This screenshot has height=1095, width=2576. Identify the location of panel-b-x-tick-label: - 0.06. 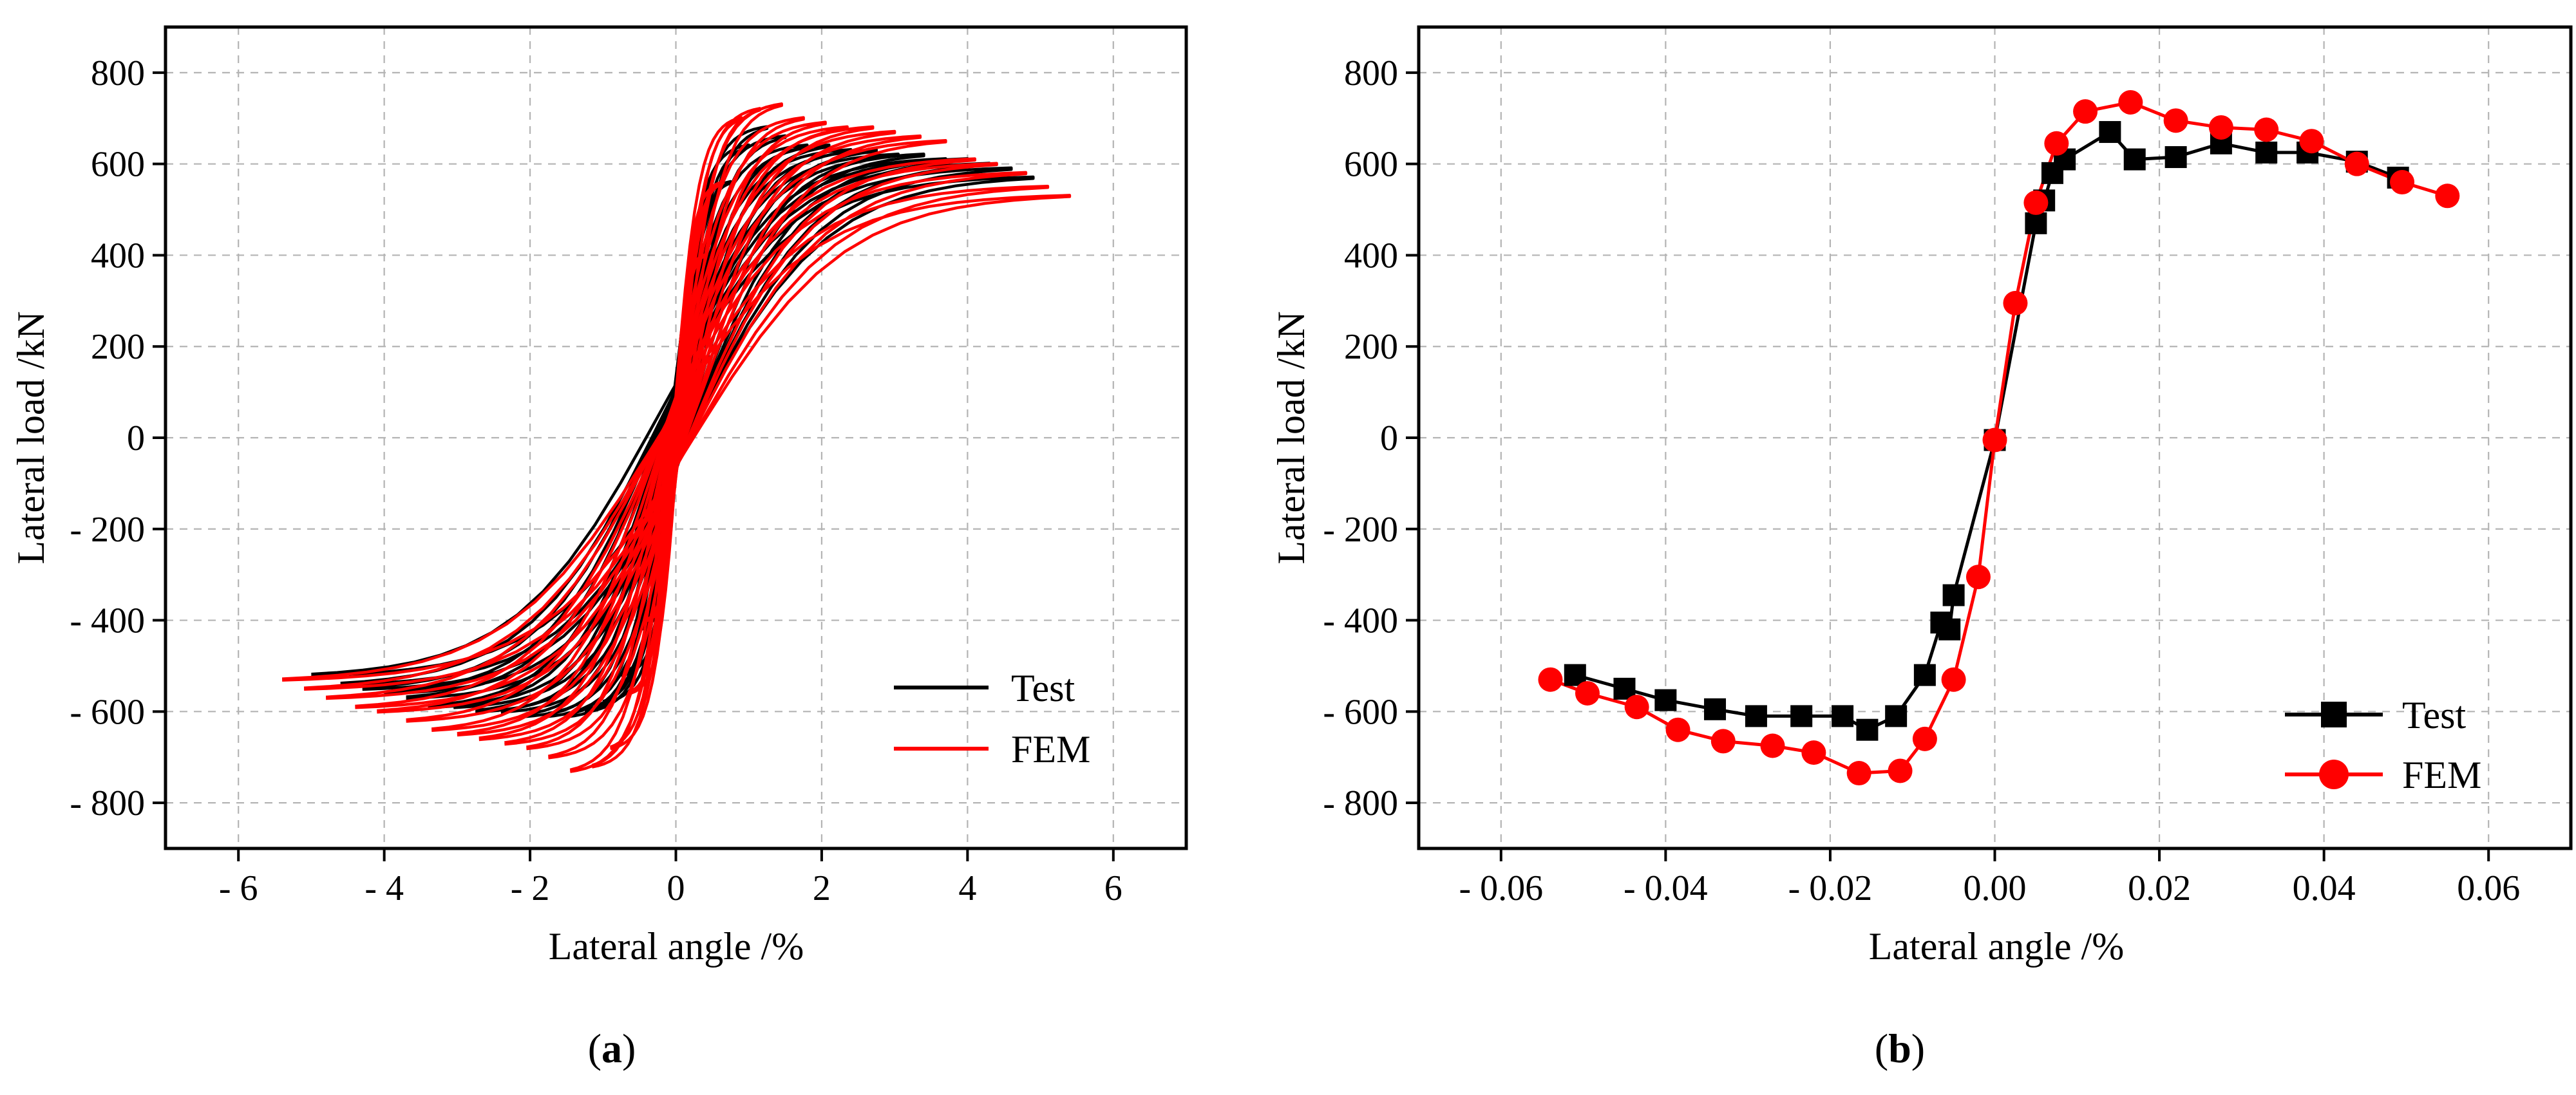
(1501, 888).